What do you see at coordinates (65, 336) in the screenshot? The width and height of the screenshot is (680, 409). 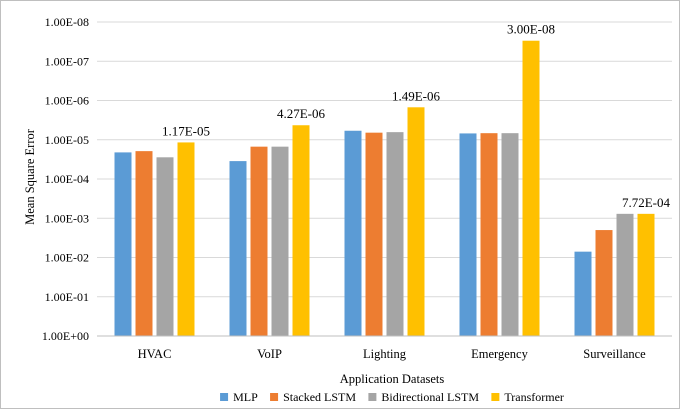 I see `y-tick-label: 1.00E+00` at bounding box center [65, 336].